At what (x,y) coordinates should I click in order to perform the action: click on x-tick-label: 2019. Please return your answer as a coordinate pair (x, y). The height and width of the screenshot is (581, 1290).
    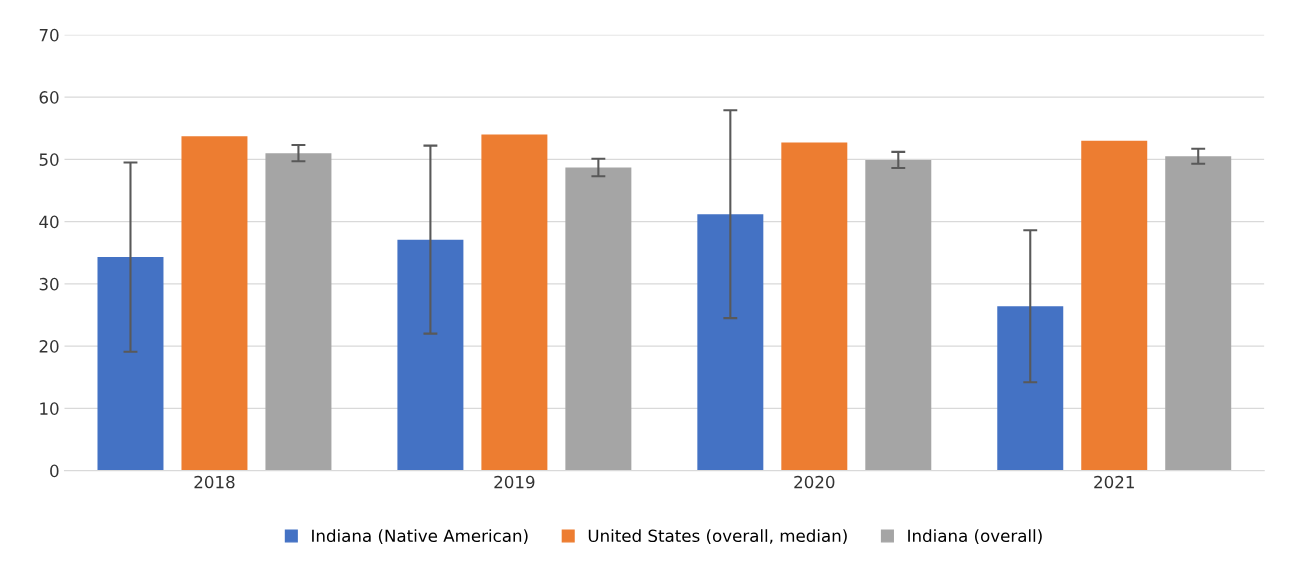
    Looking at the image, I should click on (514, 482).